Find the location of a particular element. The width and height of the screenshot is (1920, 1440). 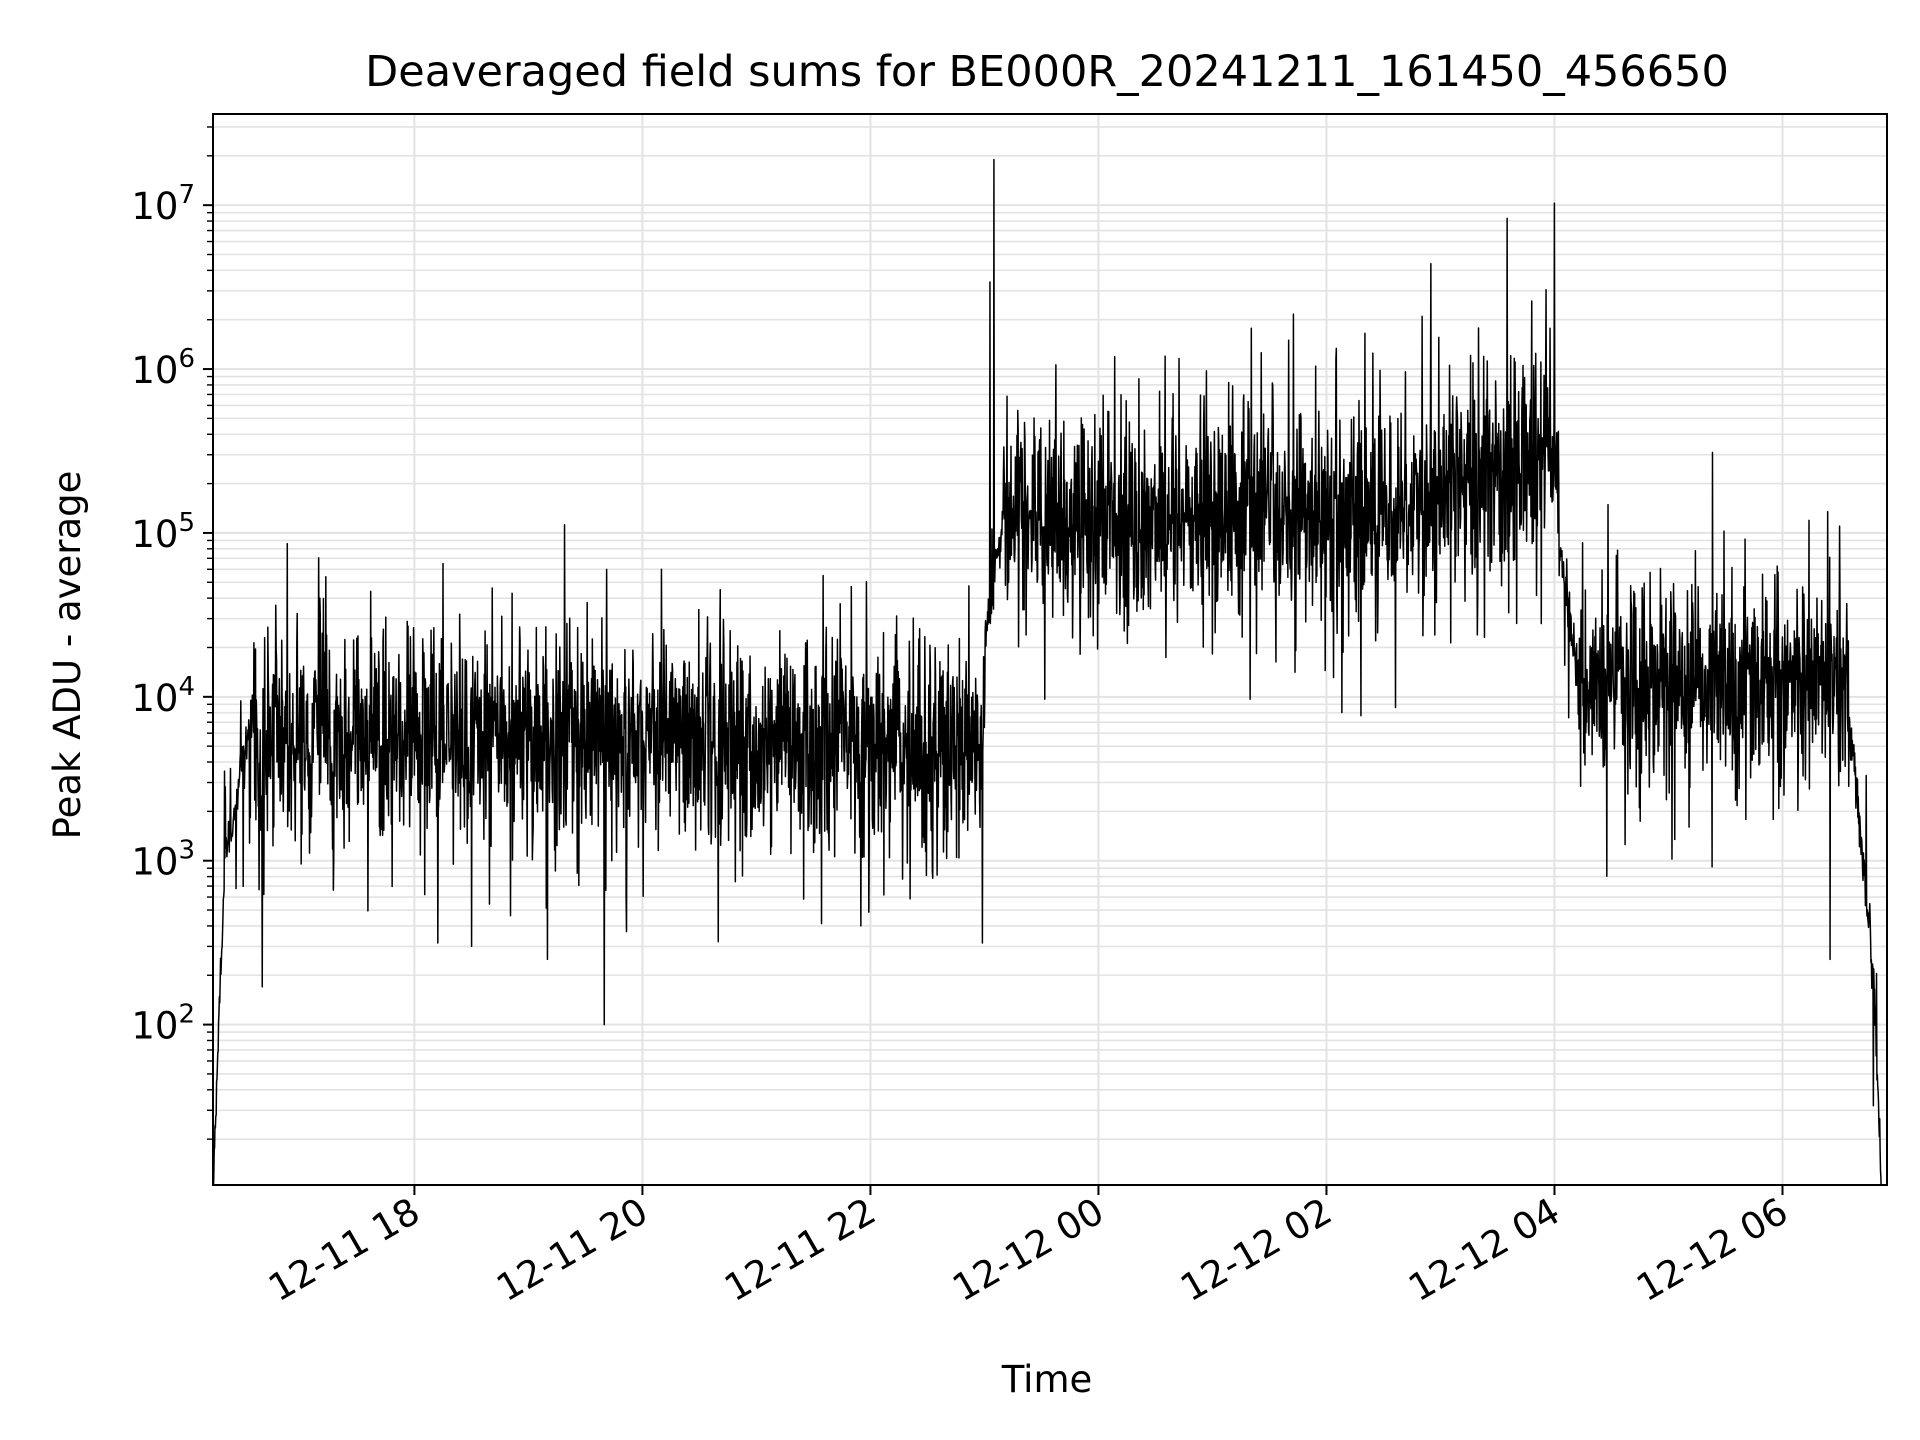

y-tick-label: 107 is located at coordinates (163, 204).